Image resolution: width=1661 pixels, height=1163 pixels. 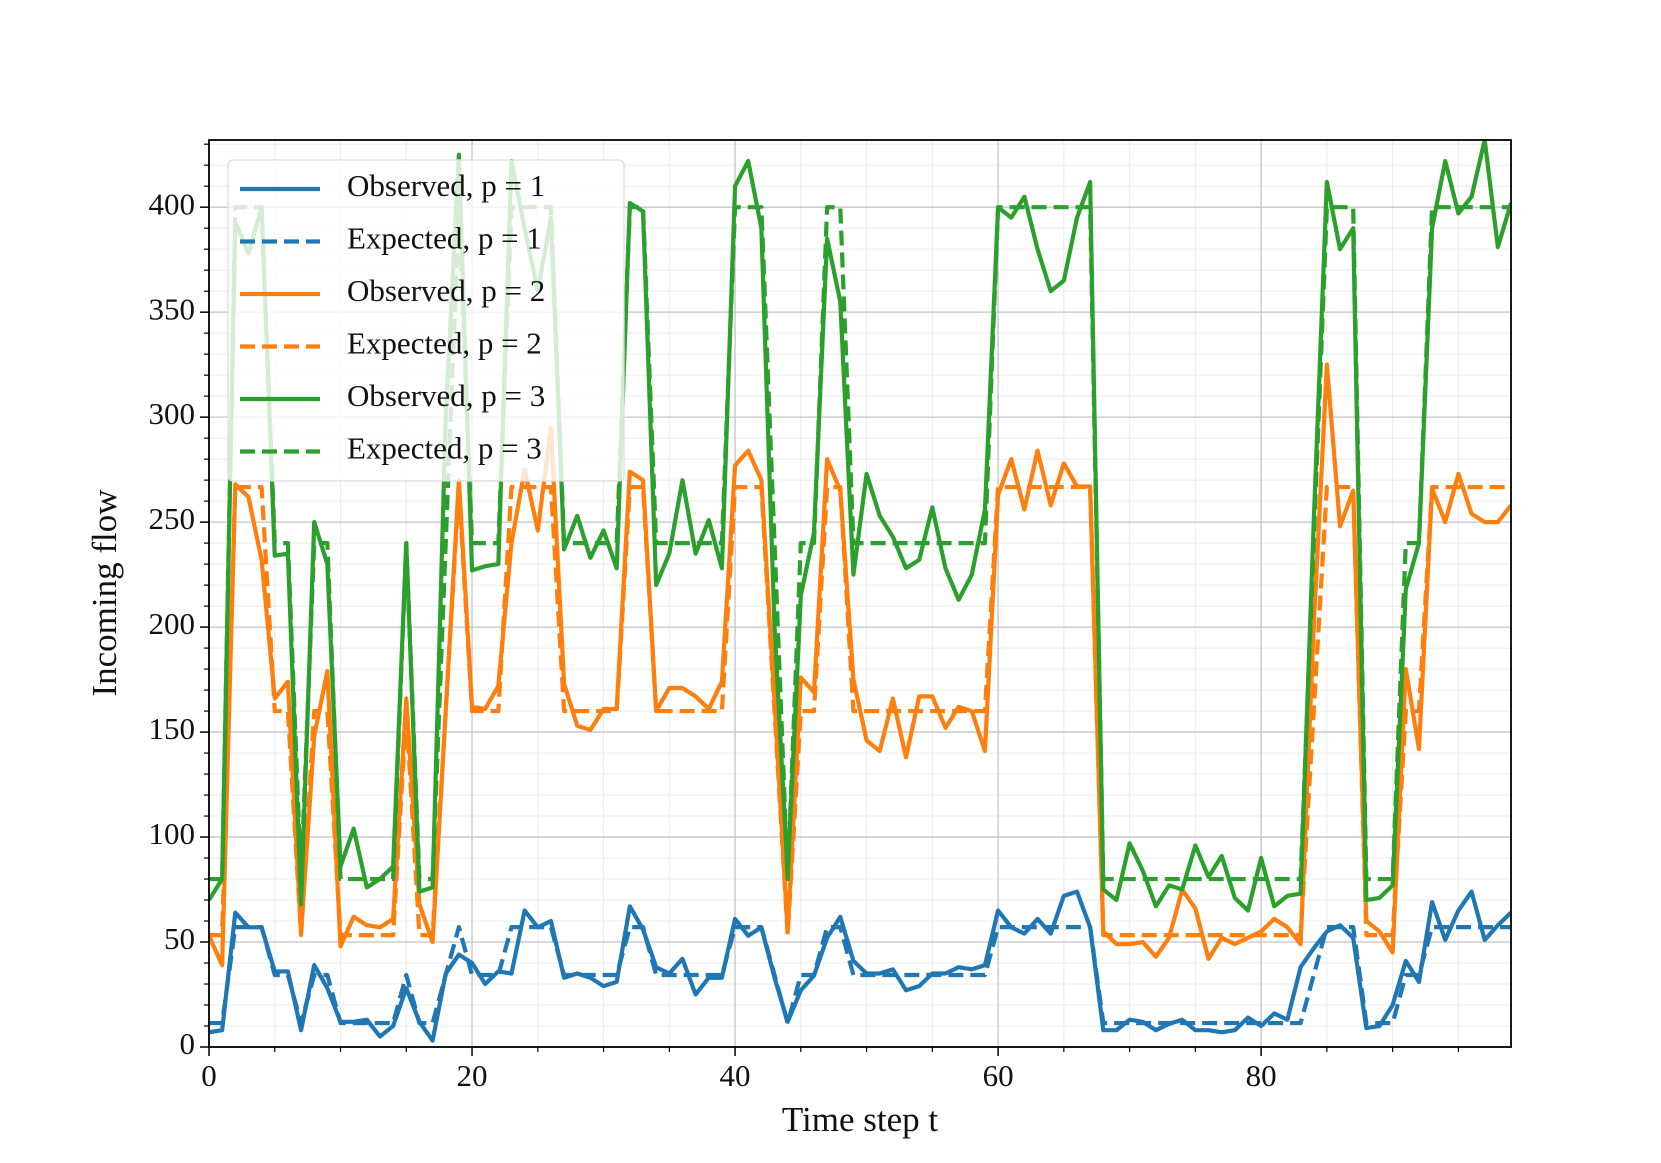 I want to click on y-tick-label: 100, so click(x=172, y=833).